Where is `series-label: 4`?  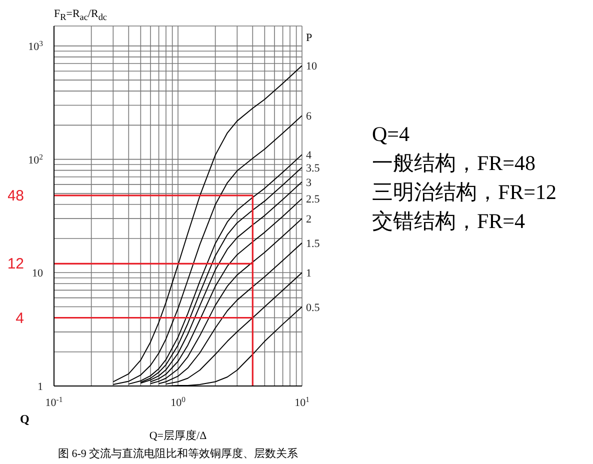 series-label: 4 is located at coordinates (309, 156).